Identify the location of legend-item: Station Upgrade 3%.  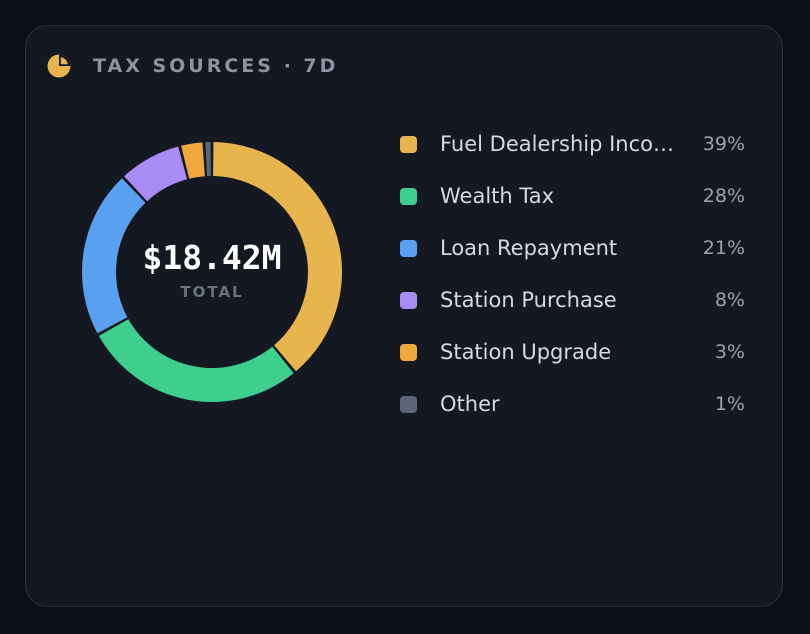
(572, 352).